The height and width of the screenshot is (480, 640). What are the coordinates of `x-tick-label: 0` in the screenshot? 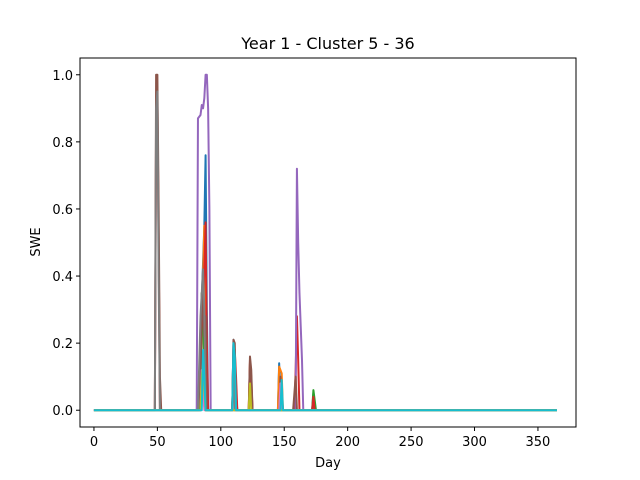 It's located at (94, 442).